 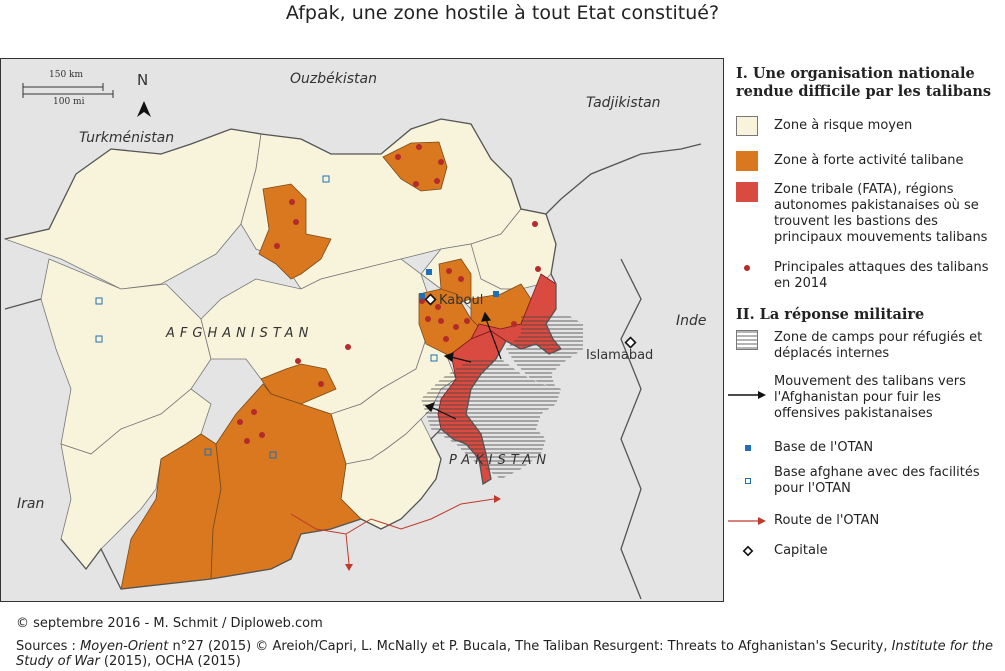 What do you see at coordinates (691, 321) in the screenshot?
I see `label-inde: Inde` at bounding box center [691, 321].